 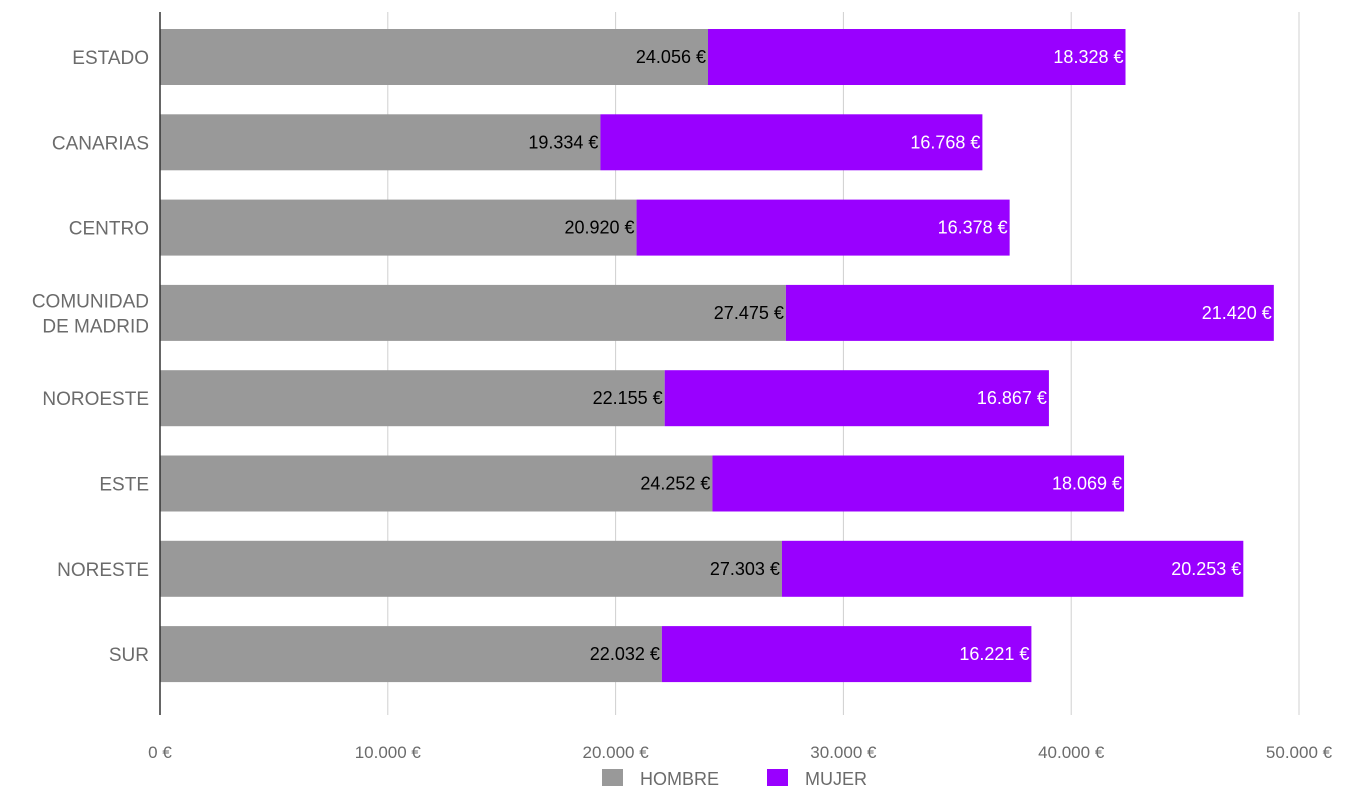 I want to click on value-label-hombre: 19.334 €, so click(x=563, y=142).